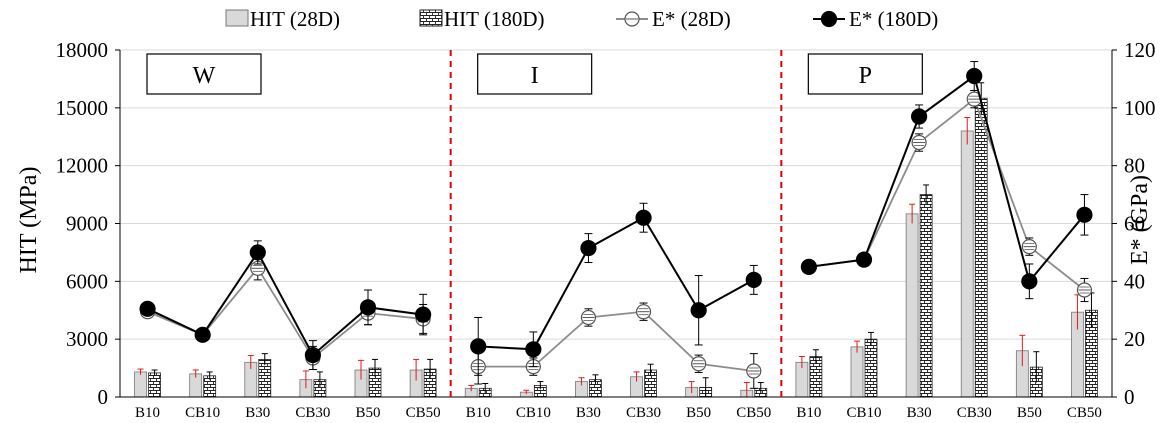 The image size is (1166, 423). What do you see at coordinates (87, 281) in the screenshot?
I see `y-tick-label: 6000` at bounding box center [87, 281].